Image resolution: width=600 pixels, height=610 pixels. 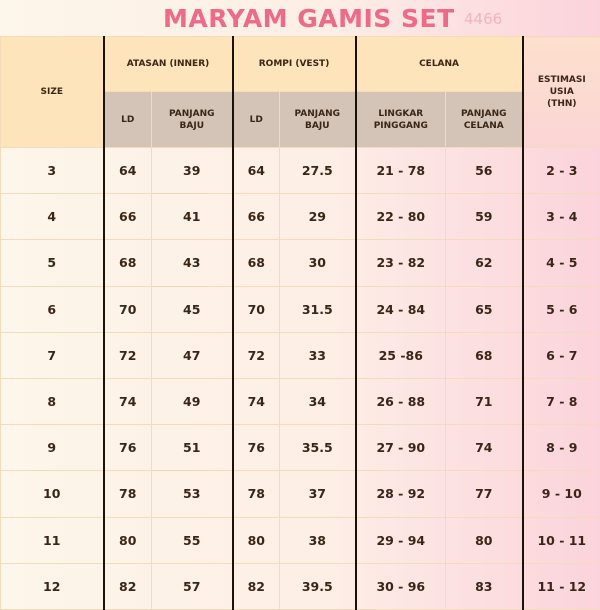 I want to click on cell-rompi-panjang-baju: 37, so click(x=318, y=494).